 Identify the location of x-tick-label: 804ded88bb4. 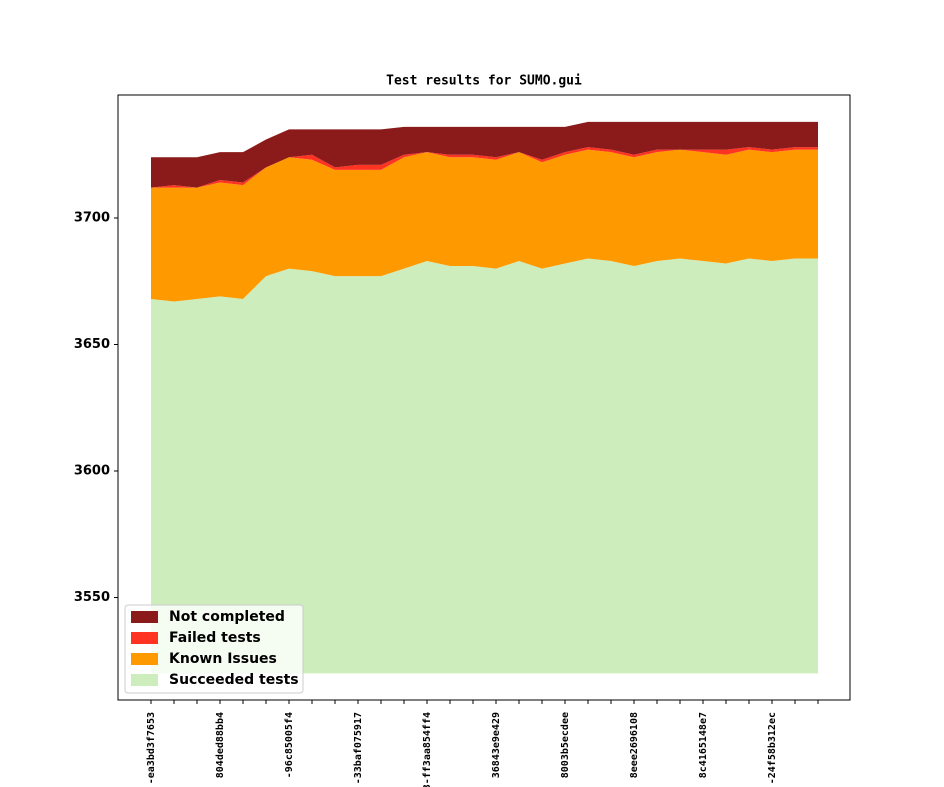
(220, 745).